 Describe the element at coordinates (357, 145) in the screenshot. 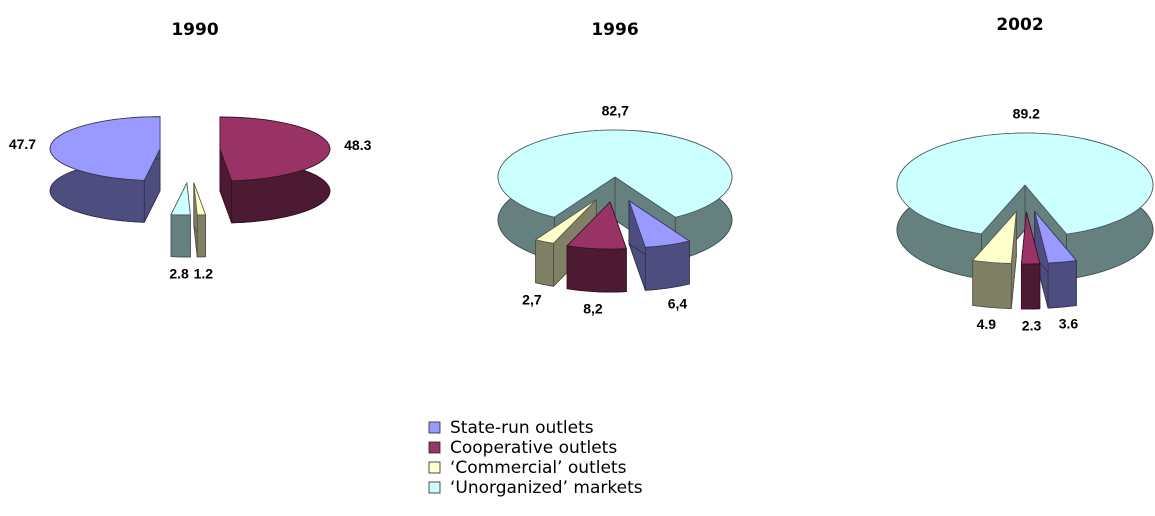

I see `data-label: 48.3` at that location.